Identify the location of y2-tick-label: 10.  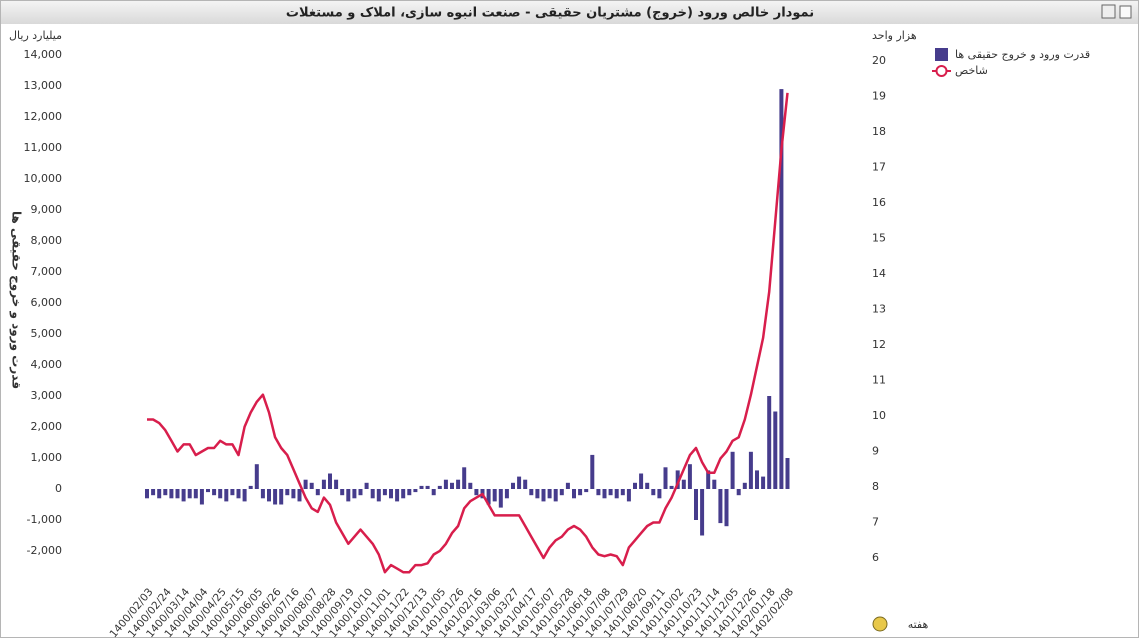
(879, 415).